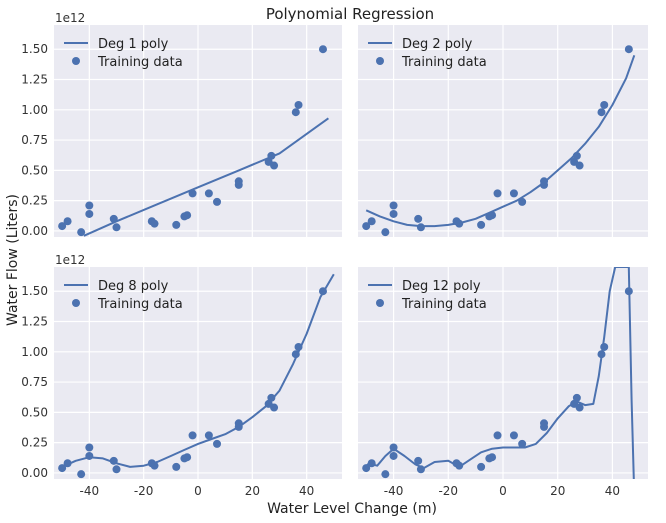 This screenshot has width=666, height=523. What do you see at coordinates (123, 53) in the screenshot?
I see `legend: Deg 1 poly Training data` at bounding box center [123, 53].